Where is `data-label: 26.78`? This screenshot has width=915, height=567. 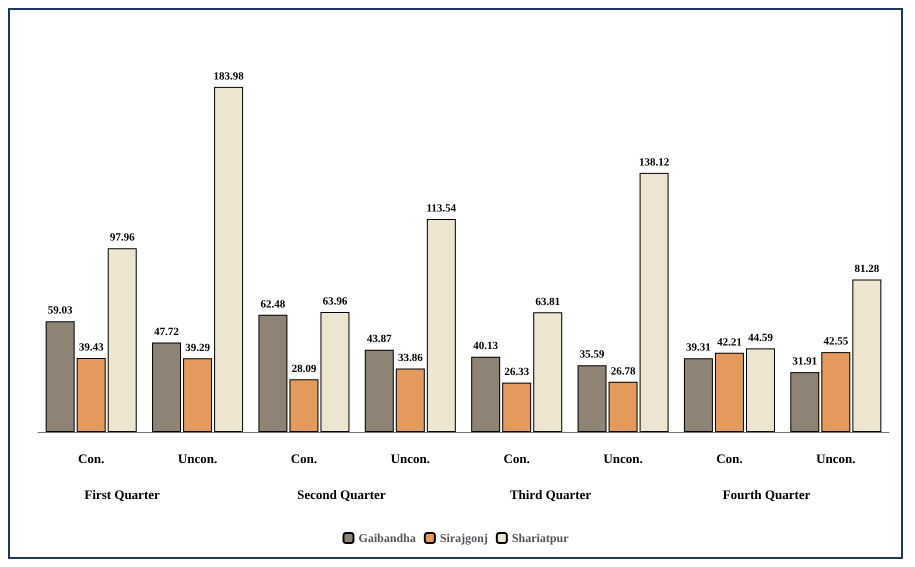 data-label: 26.78 is located at coordinates (623, 371).